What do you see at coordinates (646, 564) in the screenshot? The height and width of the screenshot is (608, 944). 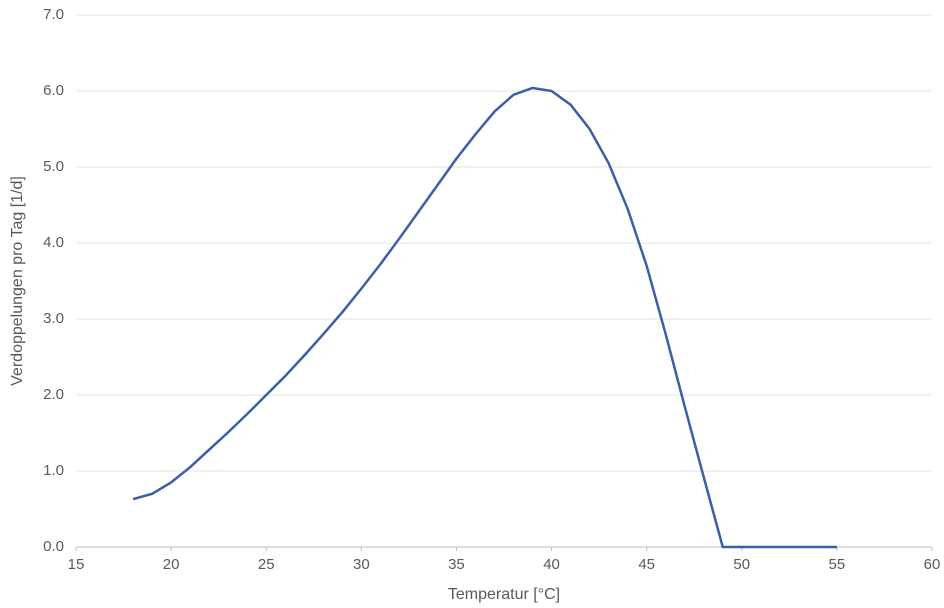 I see `x-tick-label: 45` at bounding box center [646, 564].